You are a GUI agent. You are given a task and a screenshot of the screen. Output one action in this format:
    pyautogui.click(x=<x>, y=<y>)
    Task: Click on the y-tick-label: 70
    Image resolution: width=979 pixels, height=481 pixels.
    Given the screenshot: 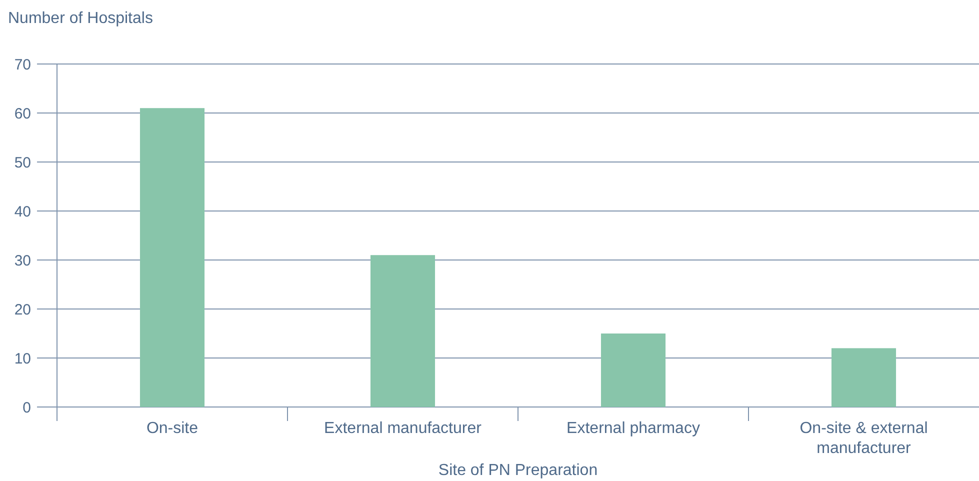 What is the action you would take?
    pyautogui.click(x=22, y=65)
    